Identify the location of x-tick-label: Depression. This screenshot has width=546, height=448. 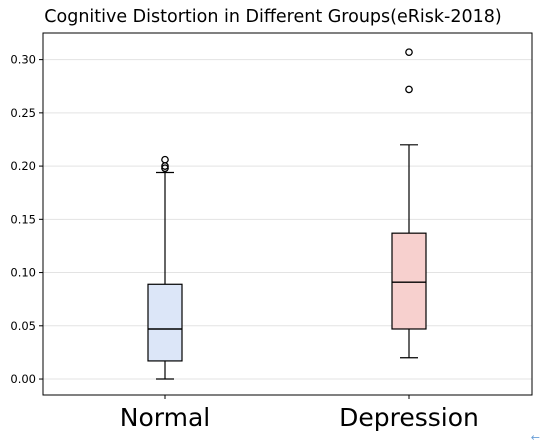
(409, 417).